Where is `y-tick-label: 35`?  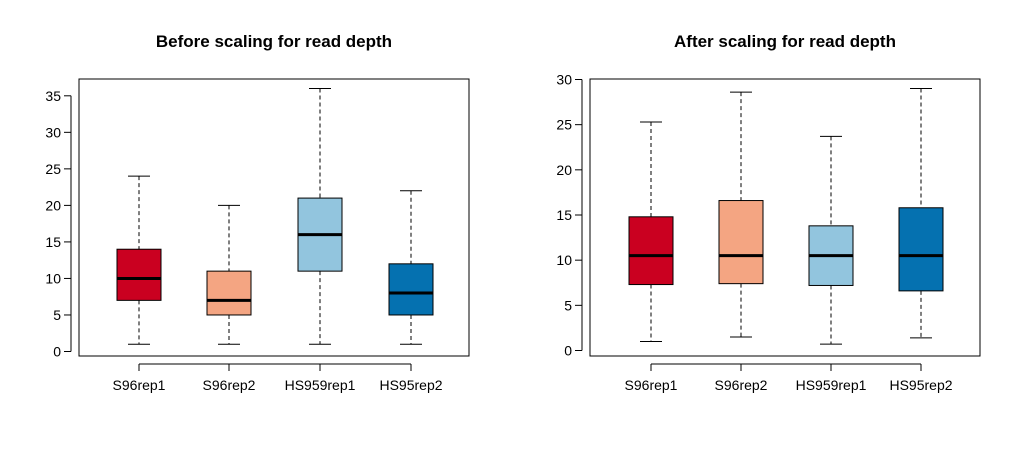 y-tick-label: 35 is located at coordinates (53, 96).